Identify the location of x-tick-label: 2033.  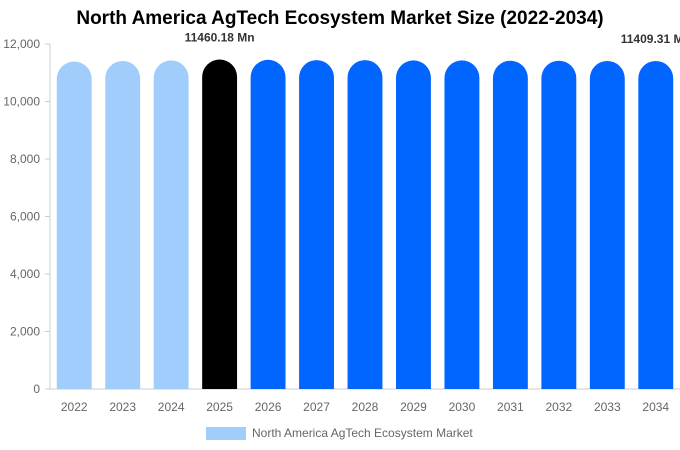
(607, 407).